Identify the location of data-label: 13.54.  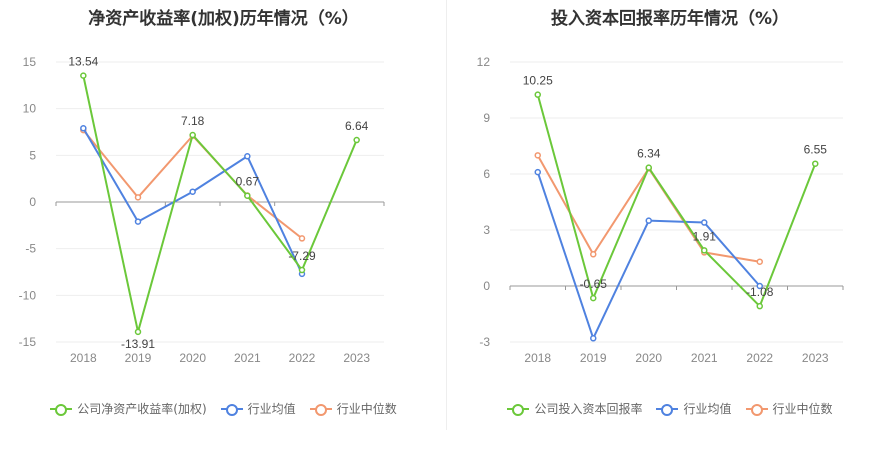
(83, 62).